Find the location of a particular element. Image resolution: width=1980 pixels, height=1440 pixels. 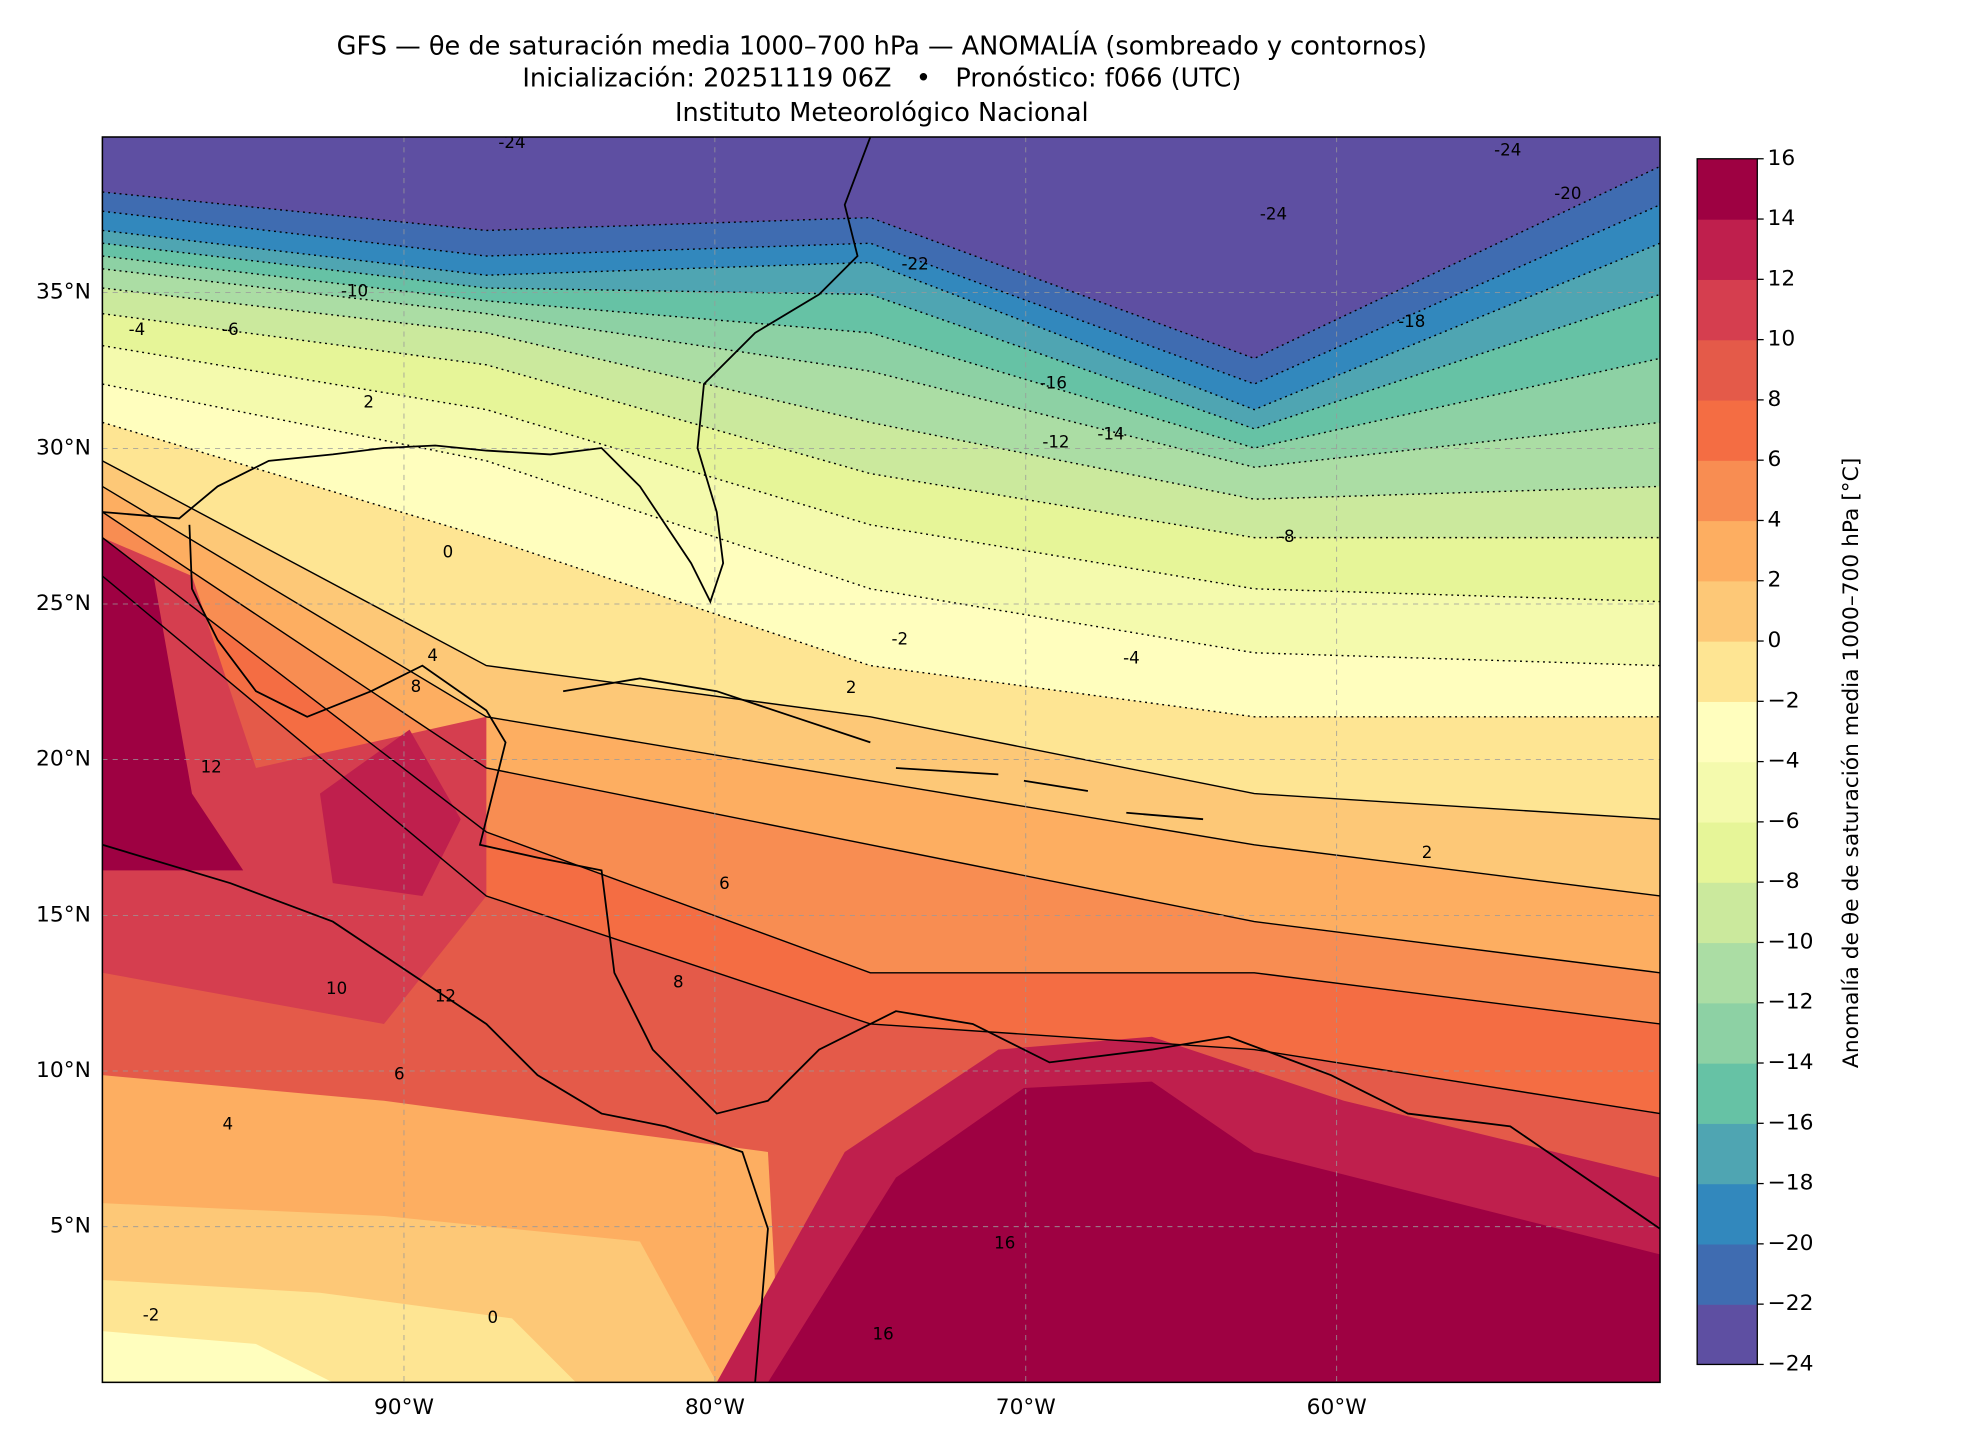

colorbar-tick-label: −14 is located at coordinates (1791, 1062).